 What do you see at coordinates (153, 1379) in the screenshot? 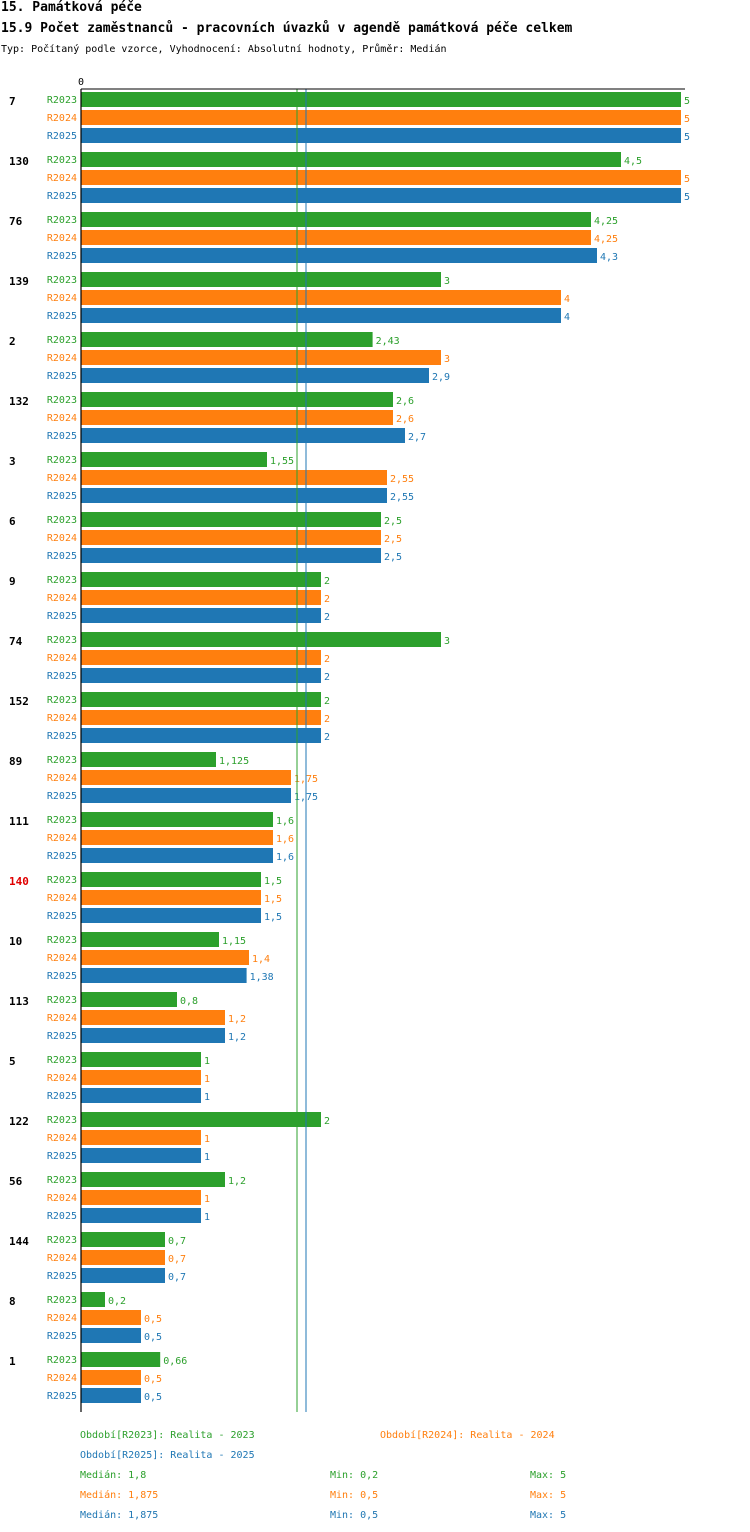
I see `value-label: 0,5` at bounding box center [153, 1379].